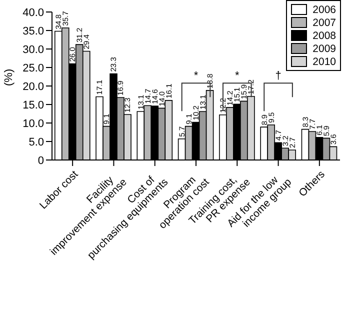 The height and width of the screenshot is (321, 345). What do you see at coordinates (324, 36) in the screenshot?
I see `legend-label: 2008` at bounding box center [324, 36].